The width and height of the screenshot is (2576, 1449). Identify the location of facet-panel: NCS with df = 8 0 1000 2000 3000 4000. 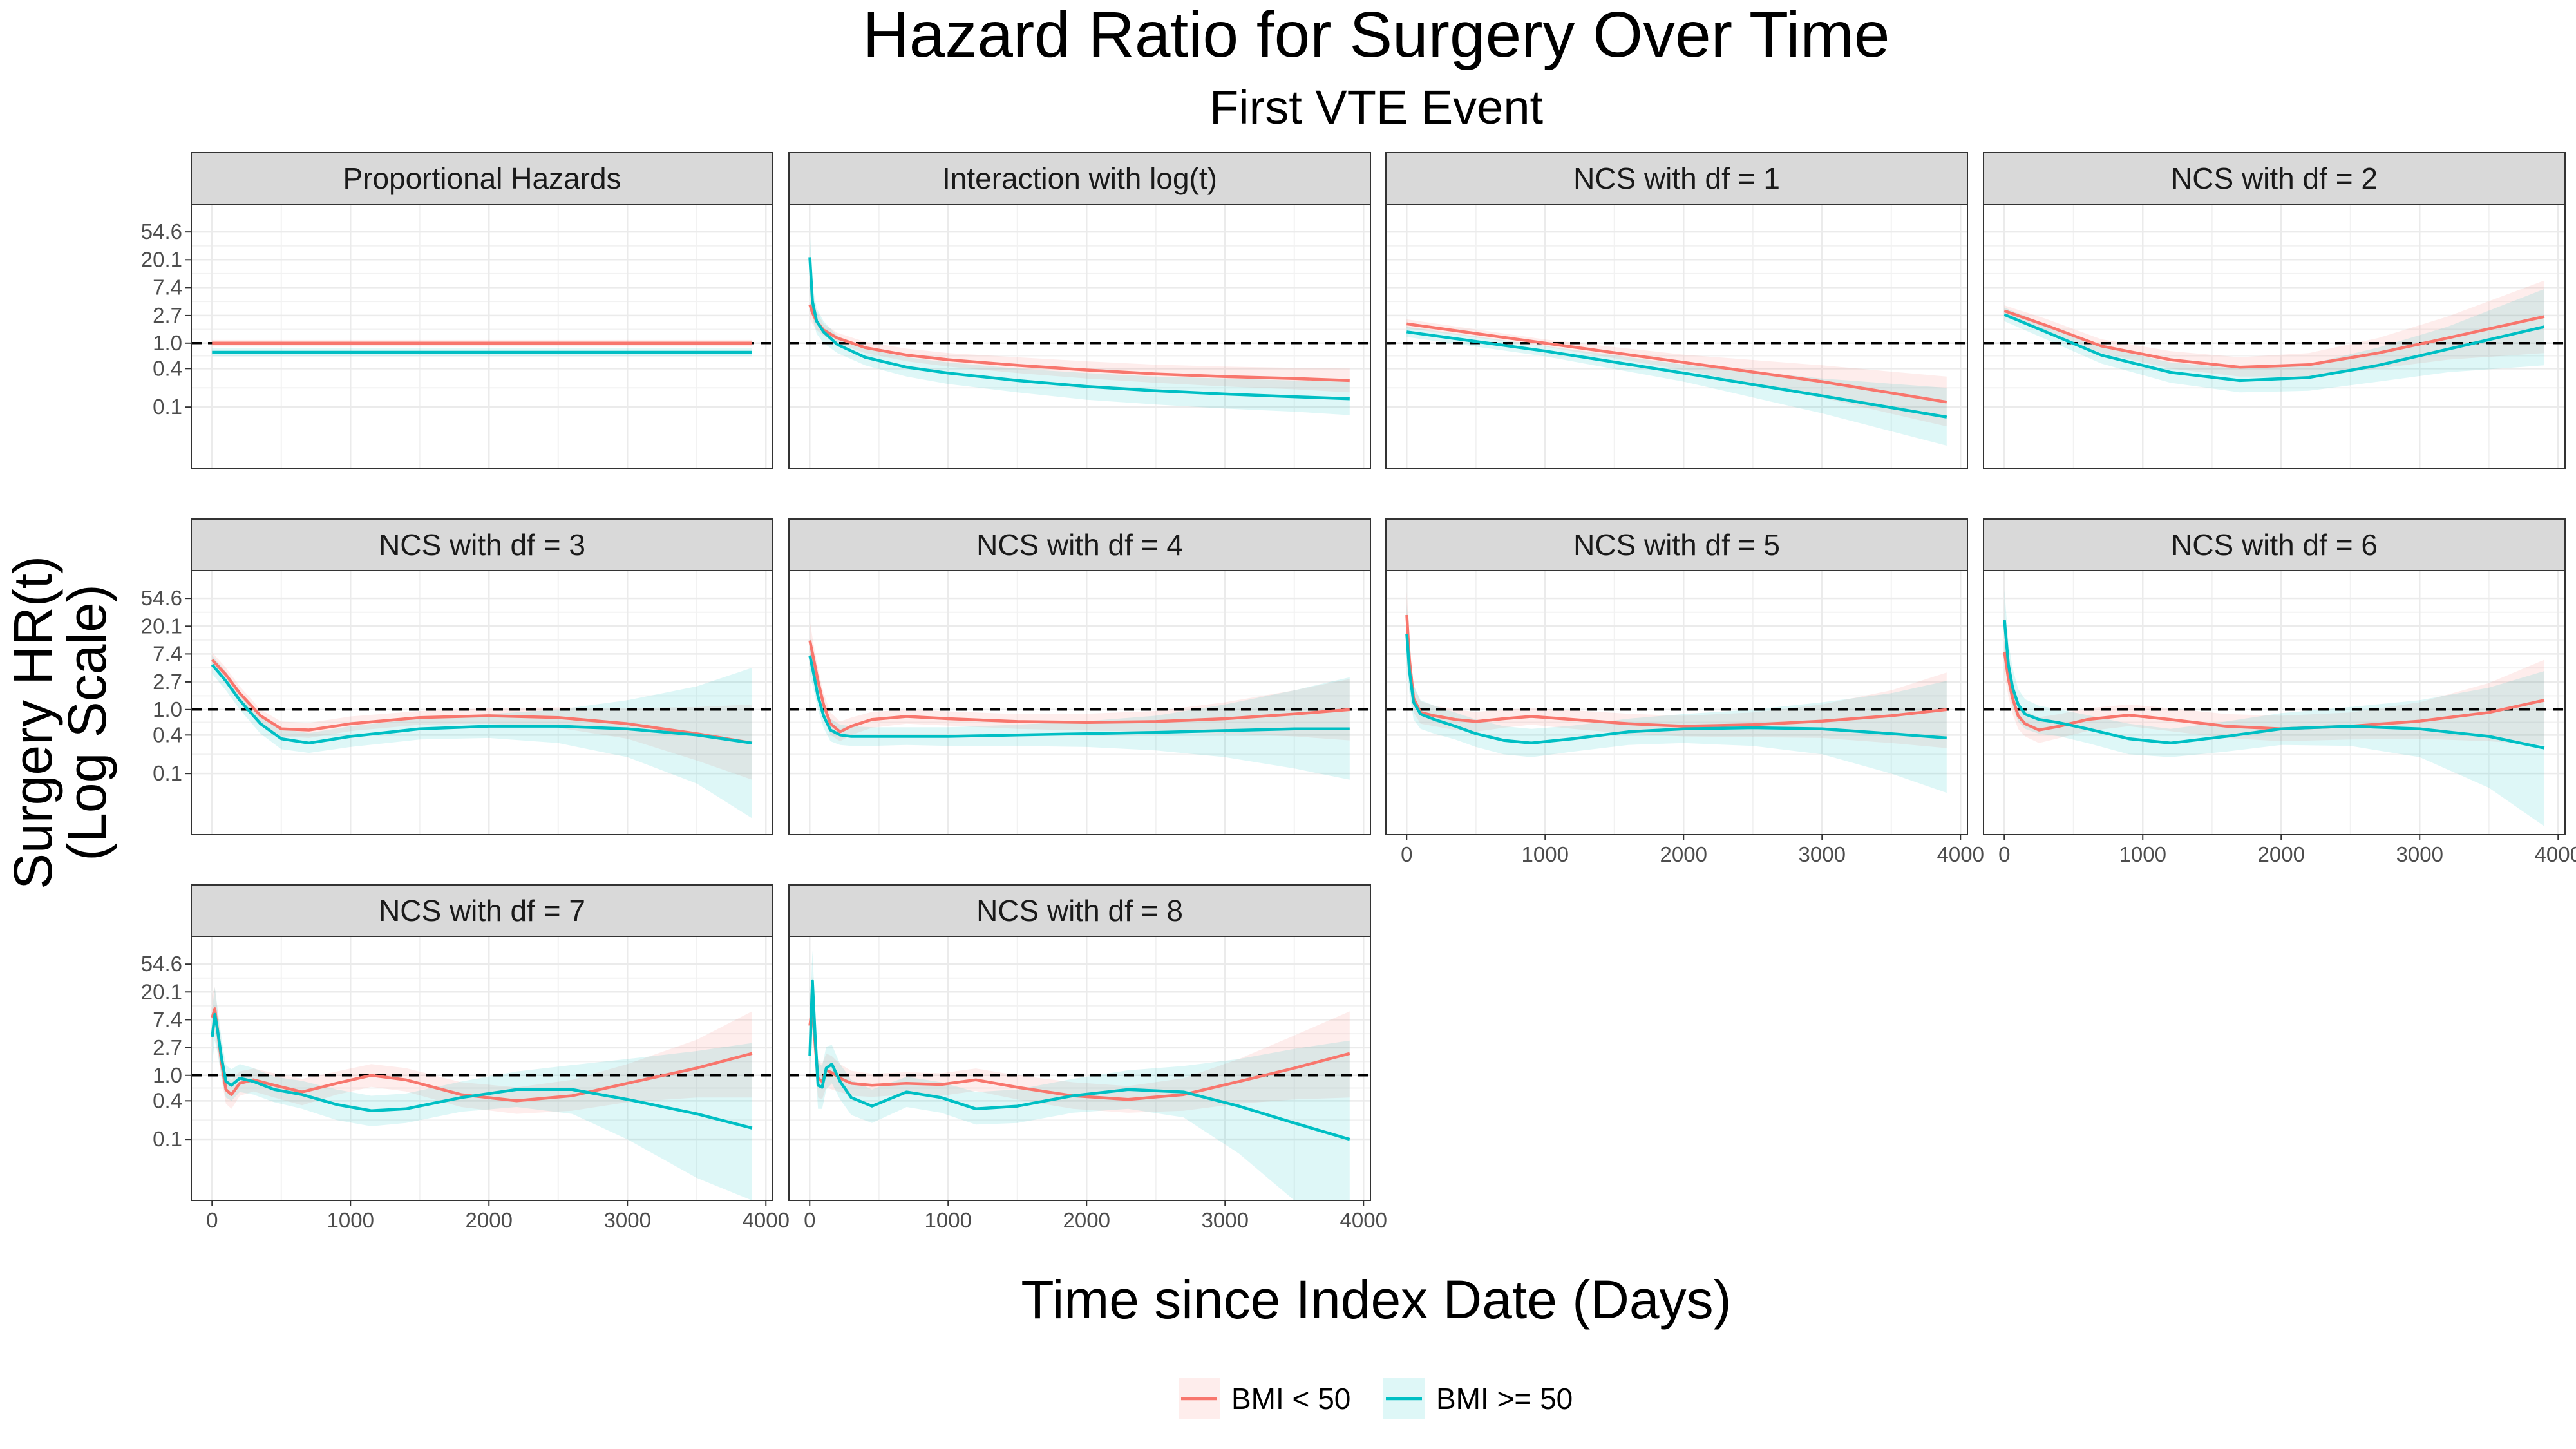
(1087, 1058).